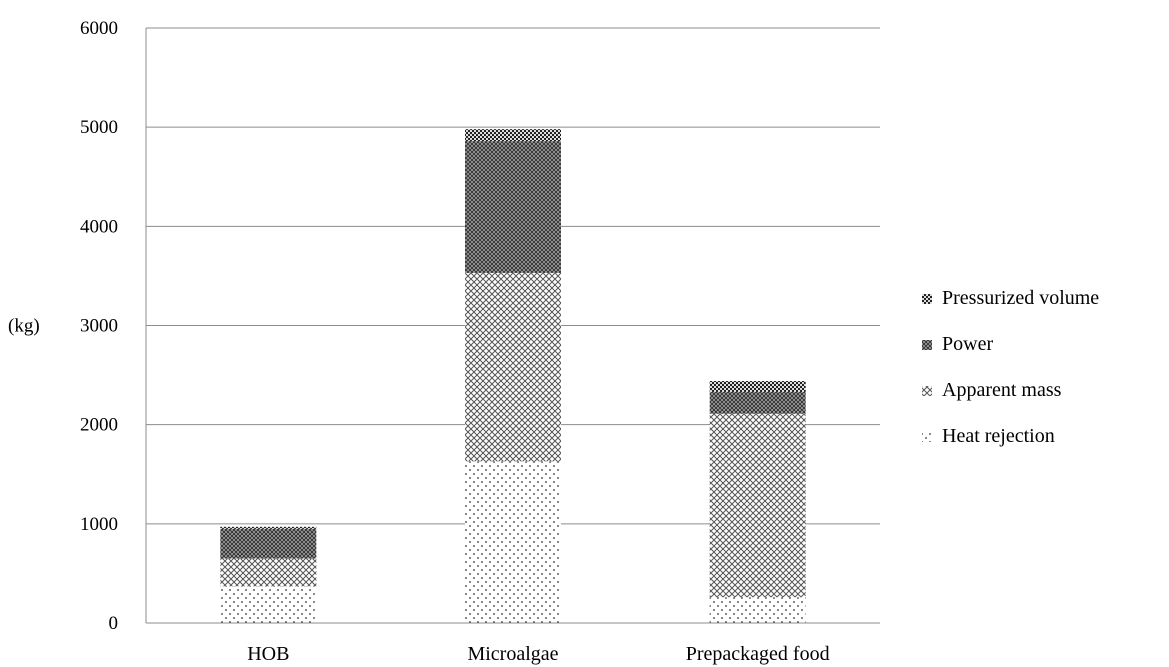  What do you see at coordinates (24, 326) in the screenshot?
I see `y-axis-unit-label: (kg)` at bounding box center [24, 326].